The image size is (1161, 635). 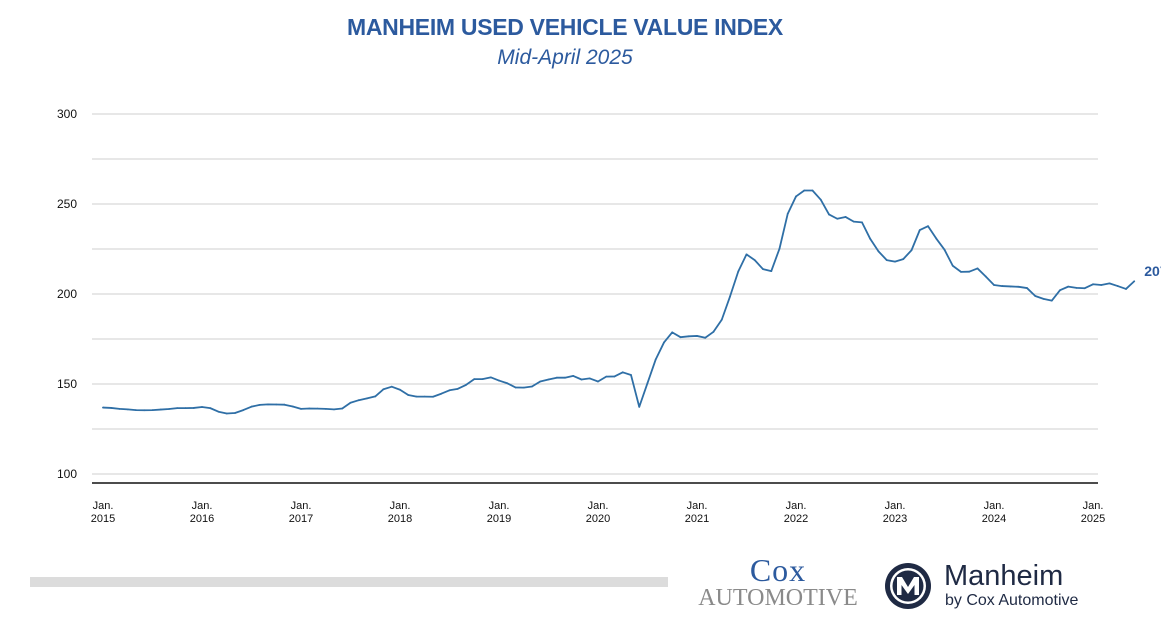 What do you see at coordinates (697, 519) in the screenshot?
I see `x-tick-year: 2021` at bounding box center [697, 519].